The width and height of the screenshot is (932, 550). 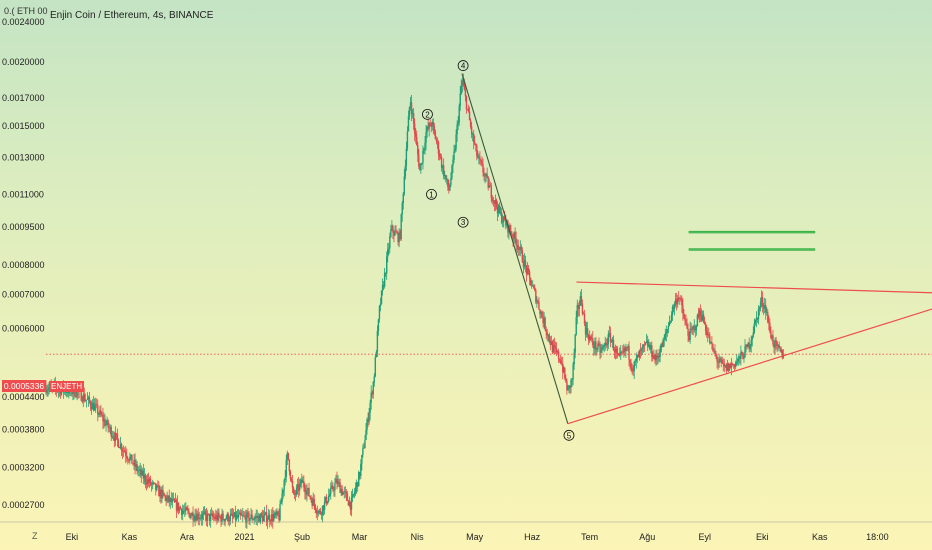 What do you see at coordinates (475, 537) in the screenshot?
I see `x-tick-label: May` at bounding box center [475, 537].